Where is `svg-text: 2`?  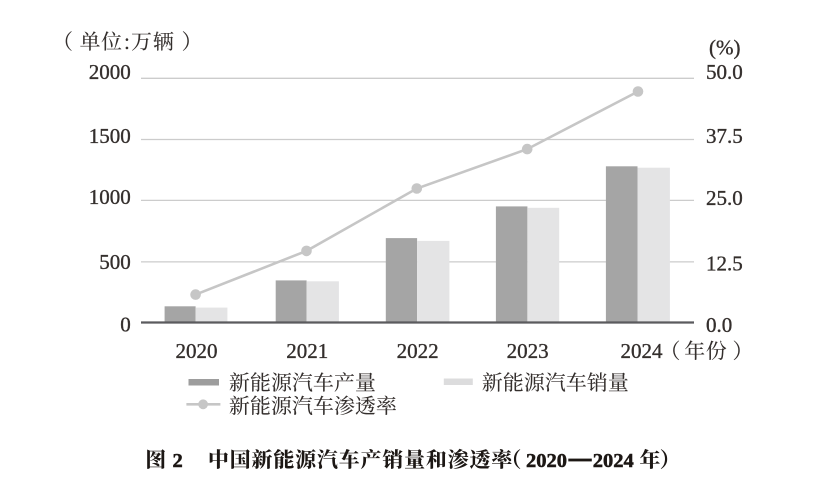
svg-text: 2 is located at coordinates (178, 461).